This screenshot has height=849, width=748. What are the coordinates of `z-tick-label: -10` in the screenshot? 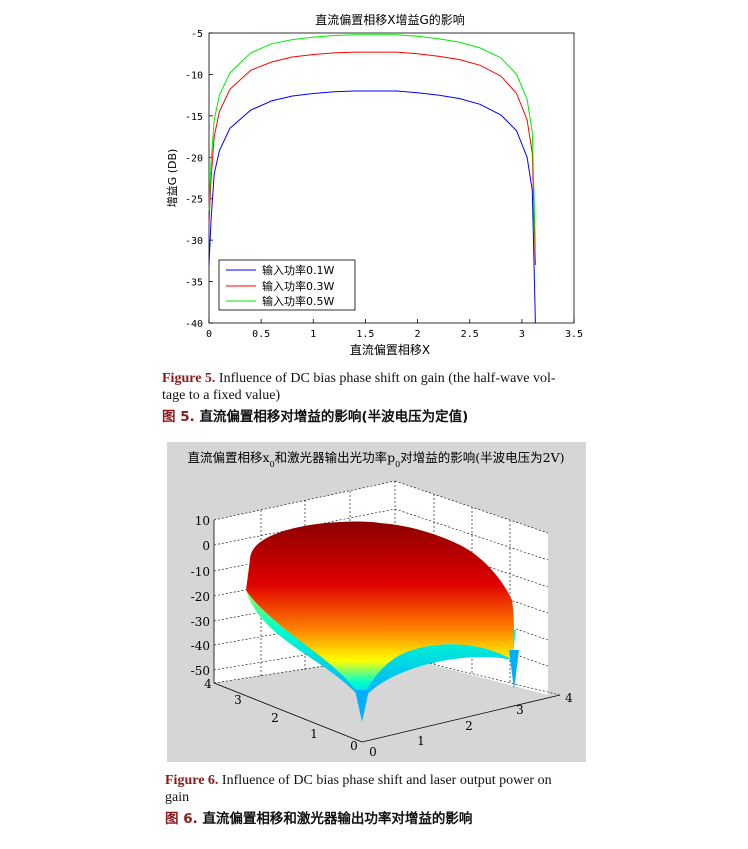 It's located at (200, 572).